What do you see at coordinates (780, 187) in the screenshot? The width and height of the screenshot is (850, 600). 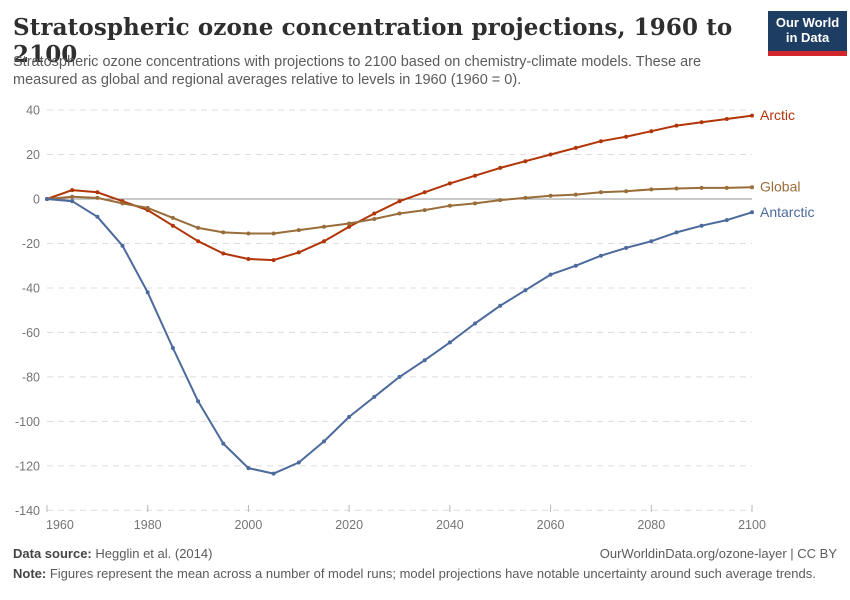 I see `series-label-global: Global` at bounding box center [780, 187].